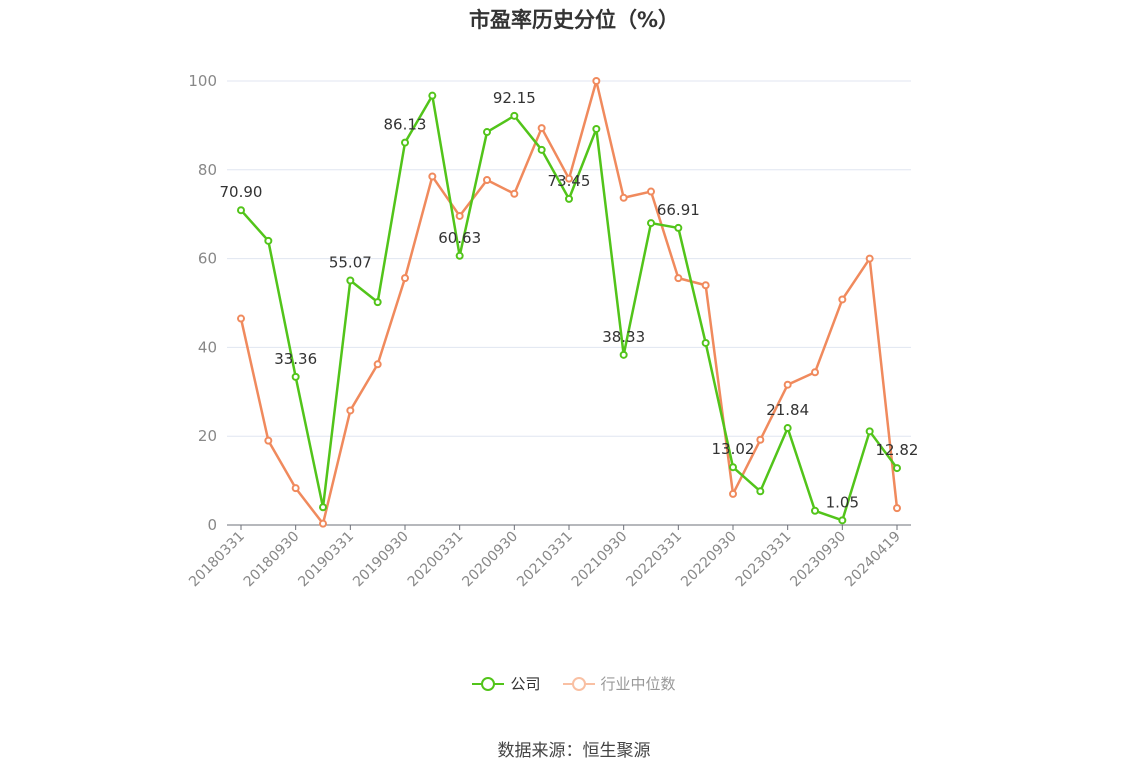  I want to click on data-label: 13.02, so click(733, 449).